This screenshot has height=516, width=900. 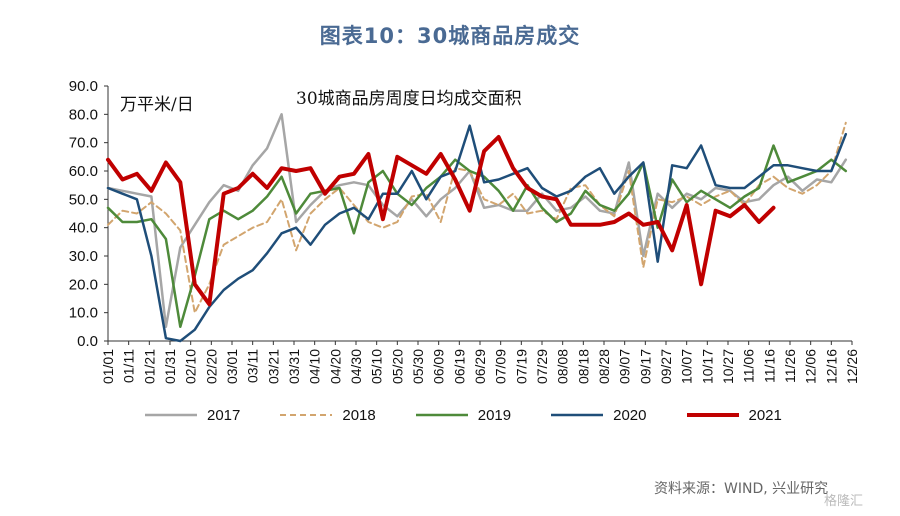 I want to click on legend-label: 2017, so click(x=224, y=415).